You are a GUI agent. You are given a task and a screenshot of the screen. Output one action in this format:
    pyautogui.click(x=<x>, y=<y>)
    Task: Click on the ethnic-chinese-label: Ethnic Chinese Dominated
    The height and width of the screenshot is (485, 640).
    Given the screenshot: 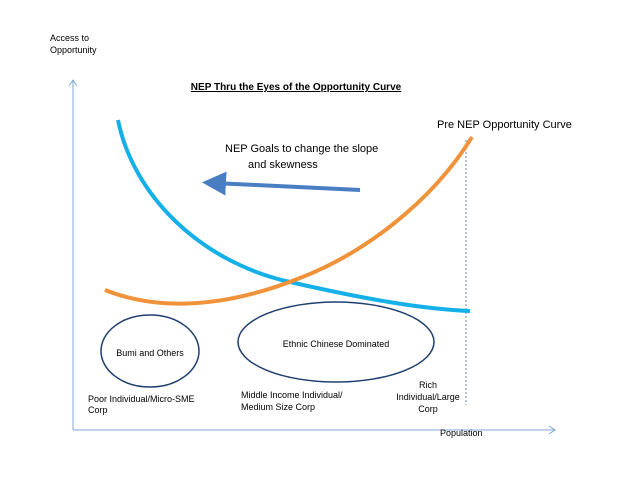 What is the action you would take?
    pyautogui.click(x=336, y=344)
    